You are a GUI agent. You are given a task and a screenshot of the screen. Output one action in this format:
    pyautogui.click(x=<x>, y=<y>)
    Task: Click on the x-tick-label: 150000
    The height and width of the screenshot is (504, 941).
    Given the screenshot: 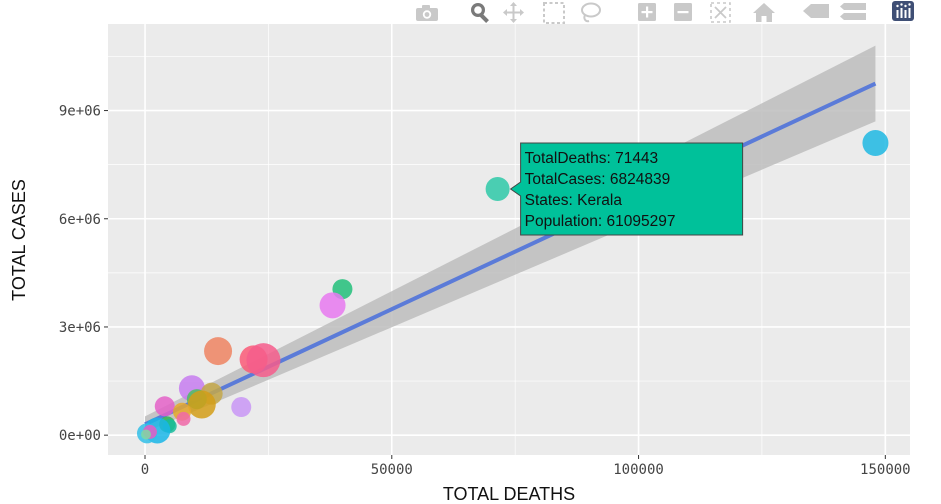 What is the action you would take?
    pyautogui.click(x=885, y=470)
    